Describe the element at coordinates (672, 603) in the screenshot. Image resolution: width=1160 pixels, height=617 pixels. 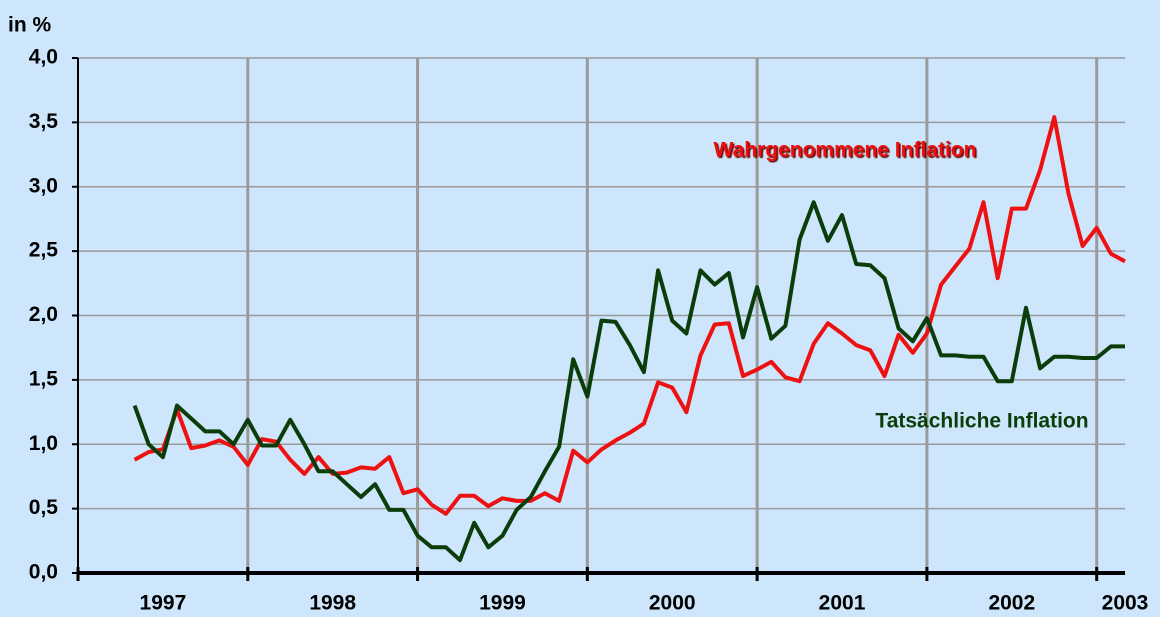
I see `x-tick-label: 2000` at that location.